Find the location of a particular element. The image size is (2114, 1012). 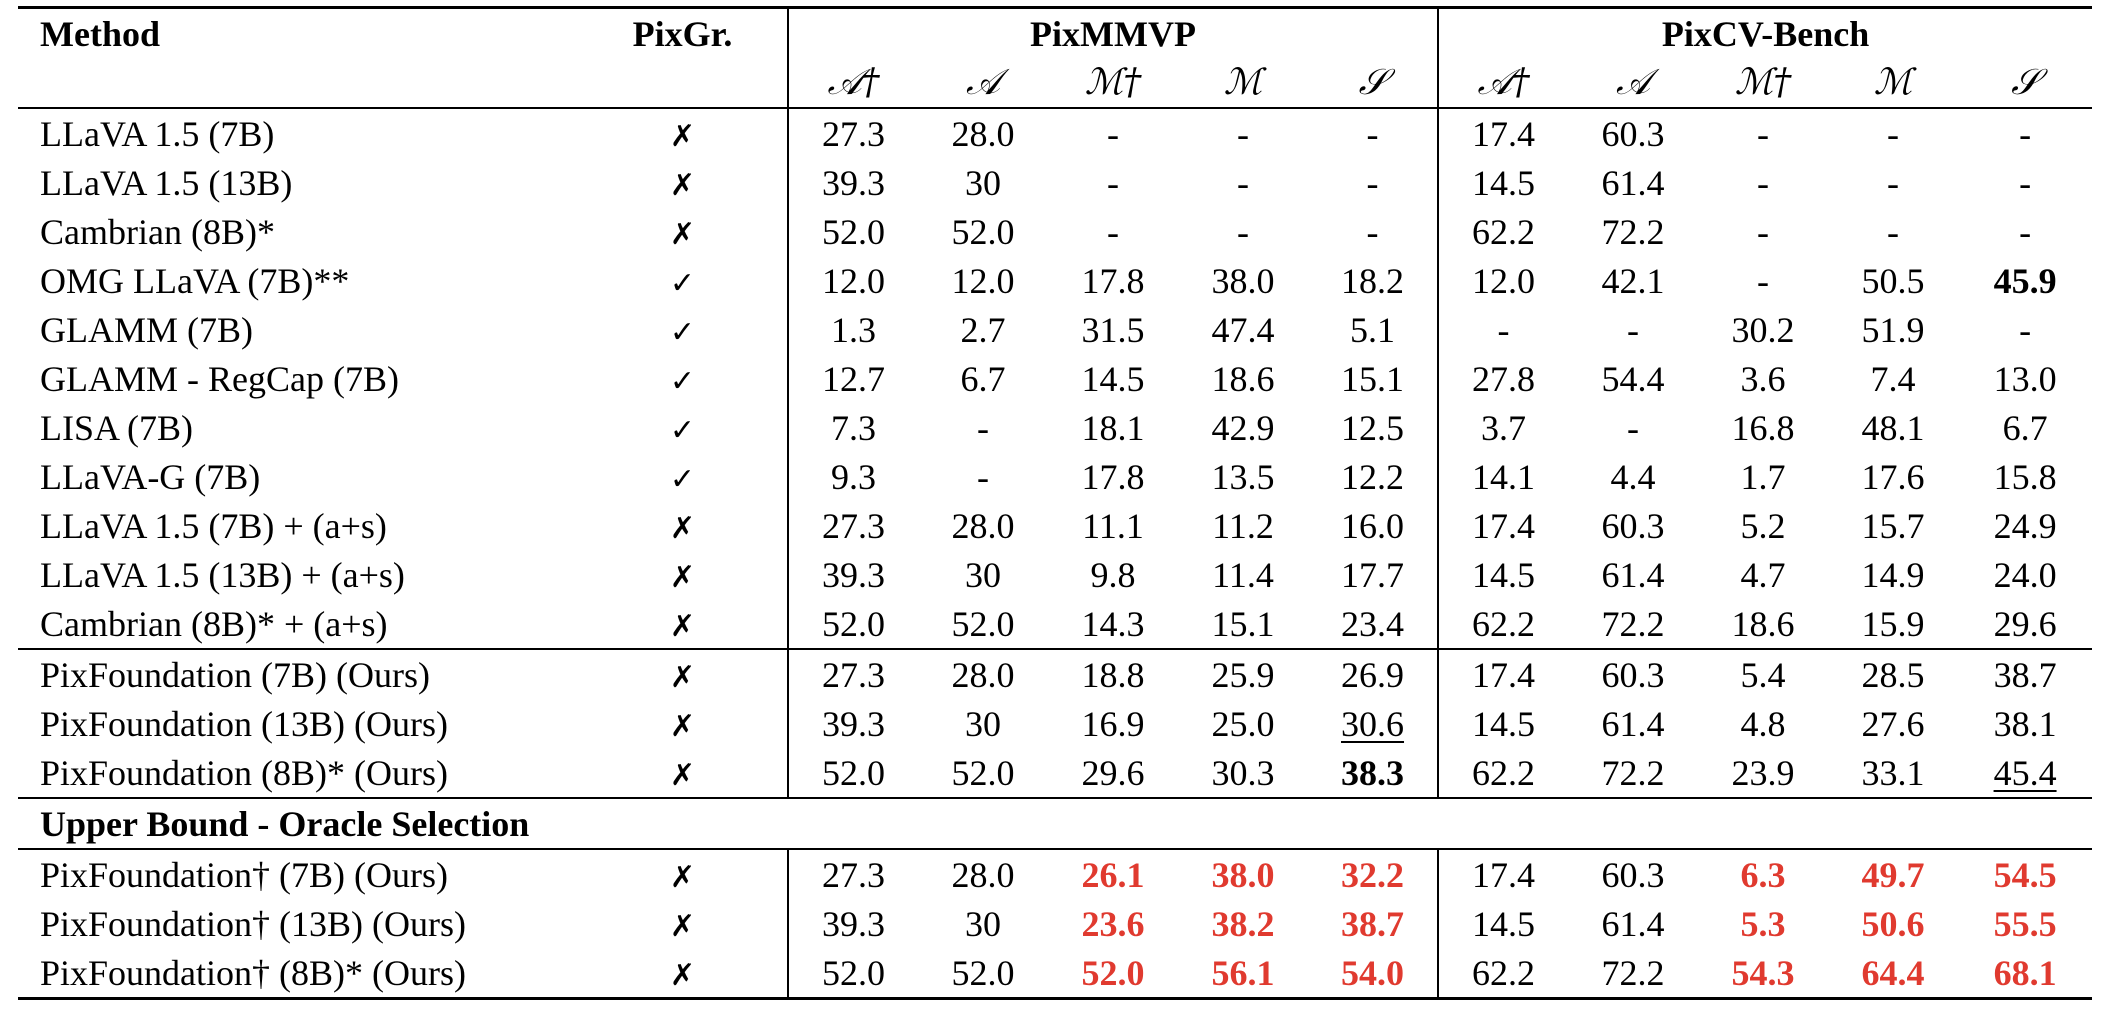

value-cell: 30.3 is located at coordinates (1243, 773).